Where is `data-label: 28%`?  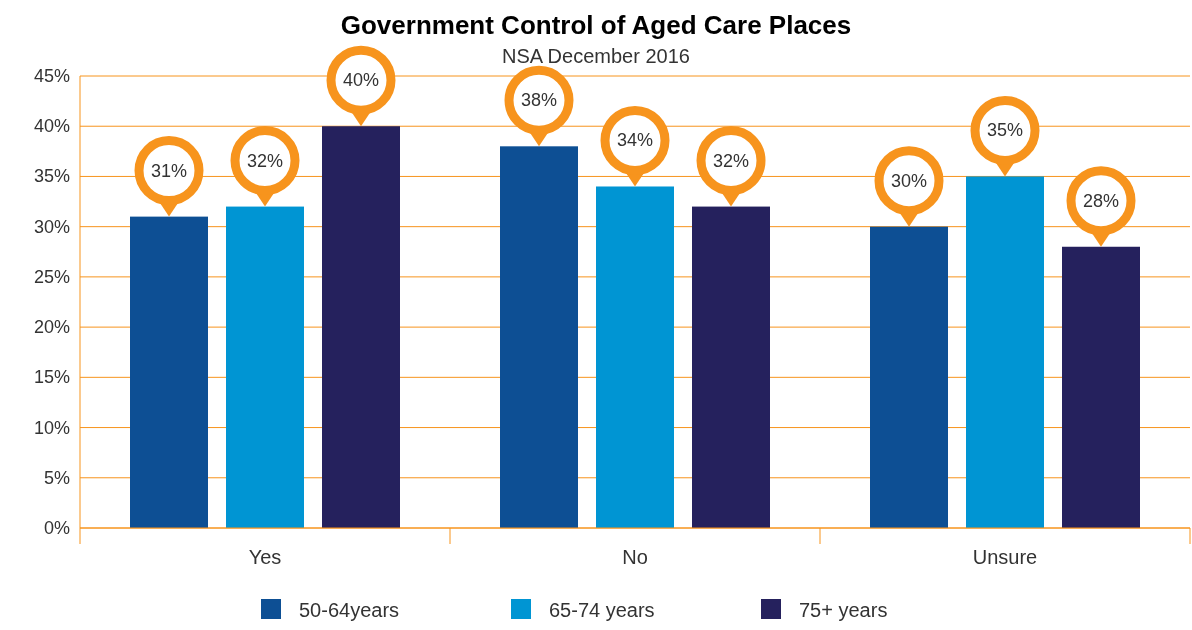 data-label: 28% is located at coordinates (1101, 200).